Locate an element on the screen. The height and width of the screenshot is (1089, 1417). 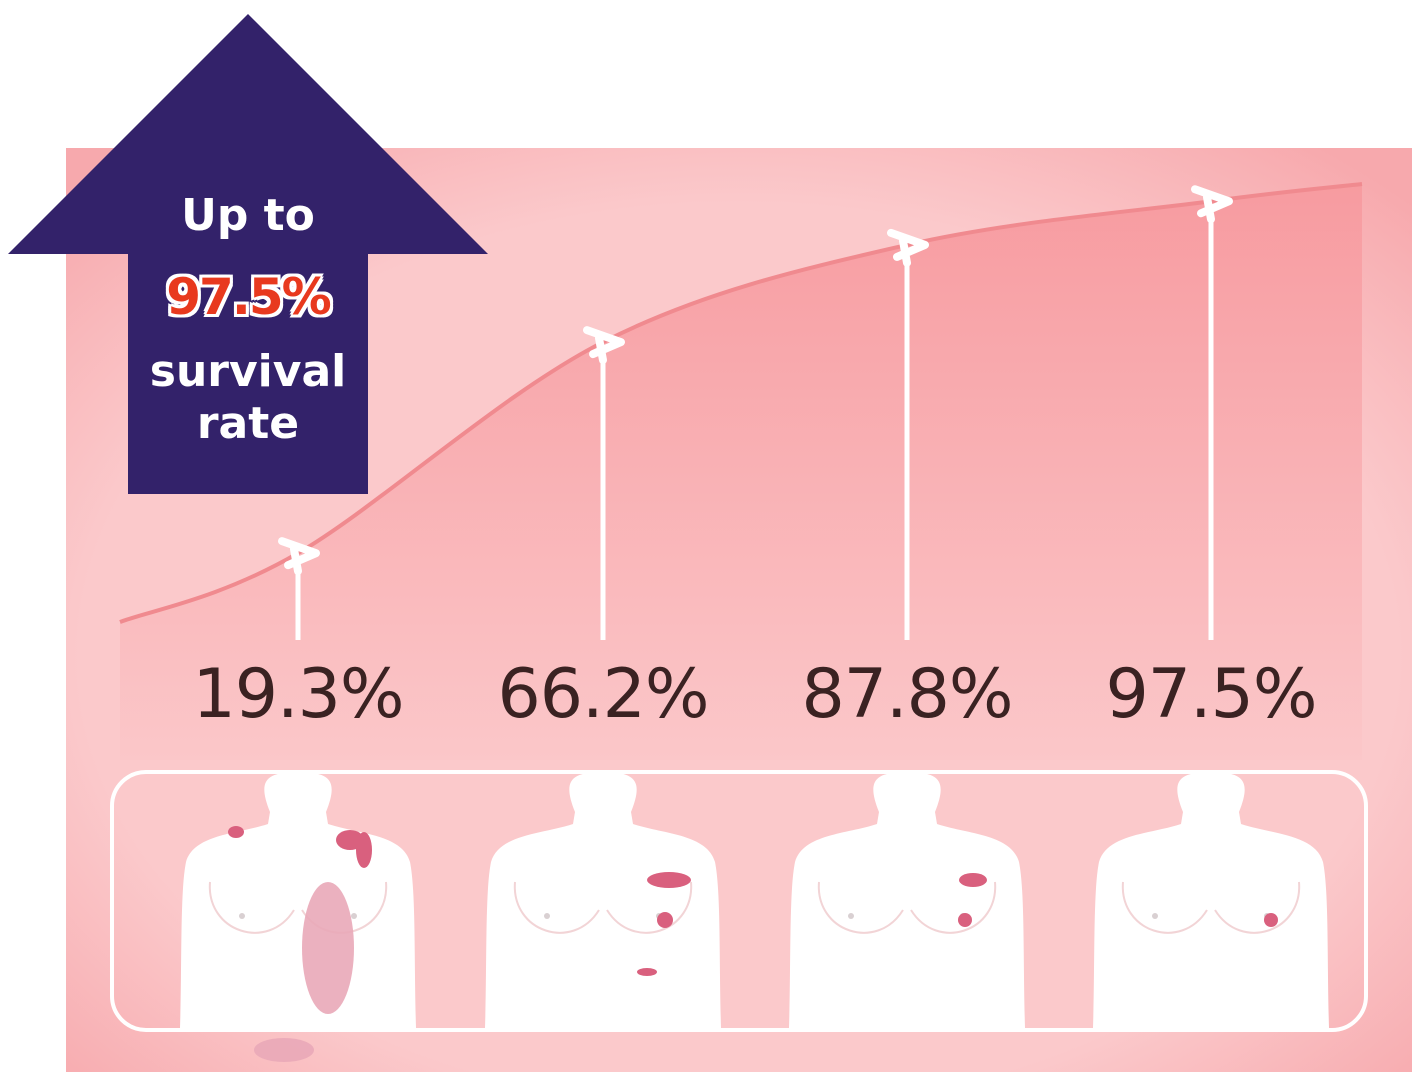
callout-line-up-to: Up to is located at coordinates (248, 215).